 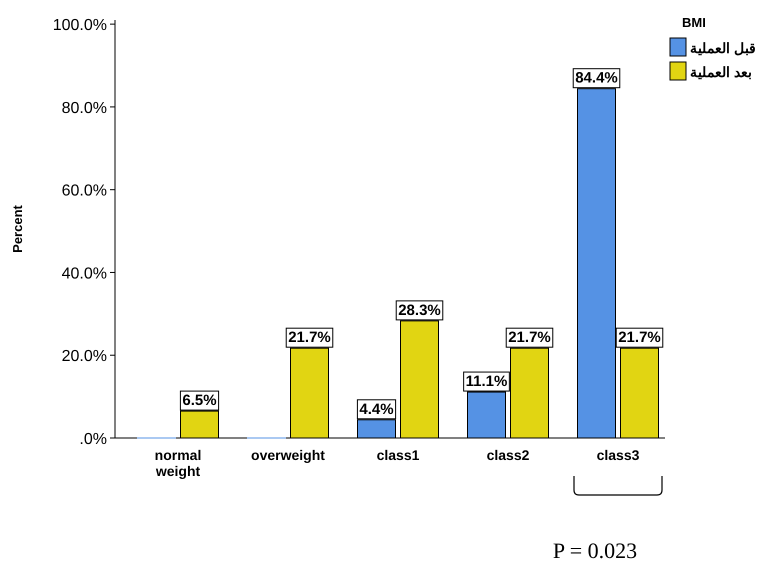 What do you see at coordinates (723, 48) in the screenshot?
I see `legend-label: قبل العملية` at bounding box center [723, 48].